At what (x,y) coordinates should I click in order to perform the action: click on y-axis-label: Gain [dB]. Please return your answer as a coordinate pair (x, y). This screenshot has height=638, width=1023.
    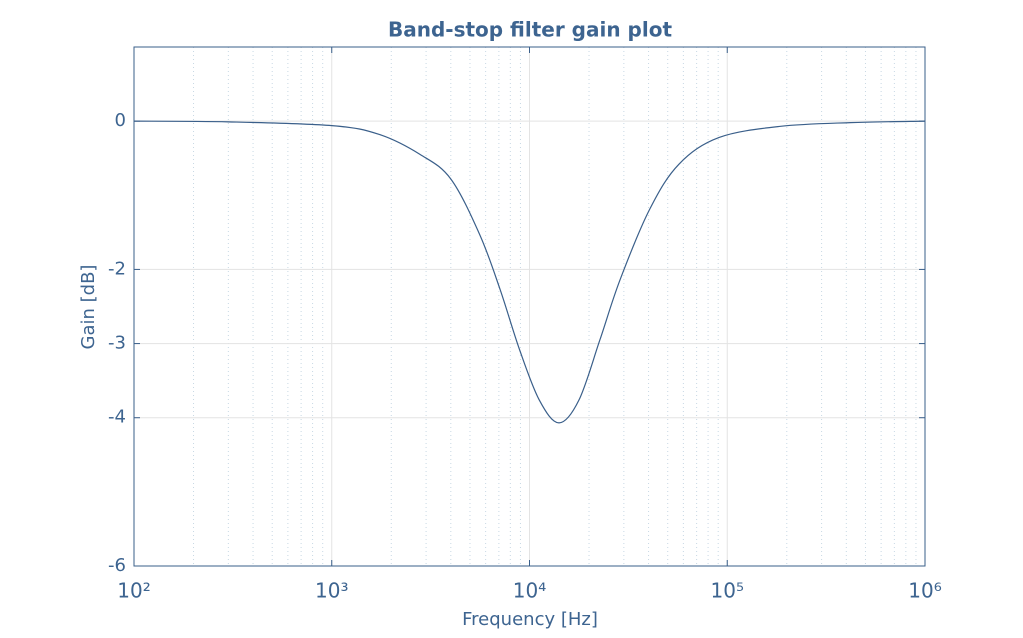
    Looking at the image, I should click on (88, 307).